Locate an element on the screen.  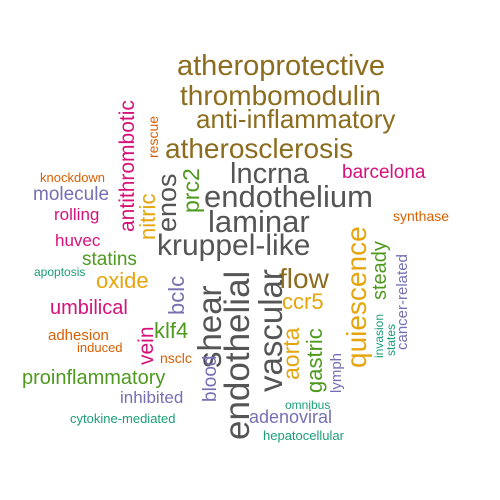
word-lncrna: lncrna is located at coordinates (269, 174).